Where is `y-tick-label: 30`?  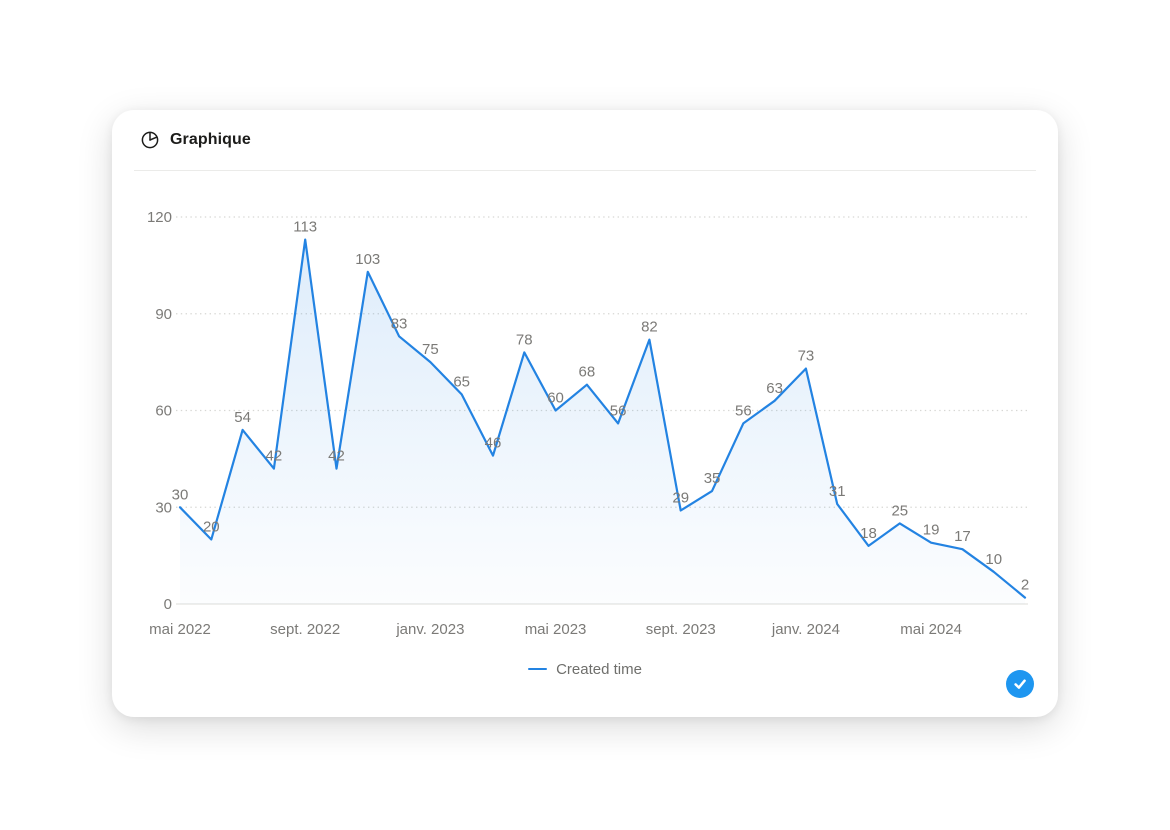 y-tick-label: 30 is located at coordinates (163, 507).